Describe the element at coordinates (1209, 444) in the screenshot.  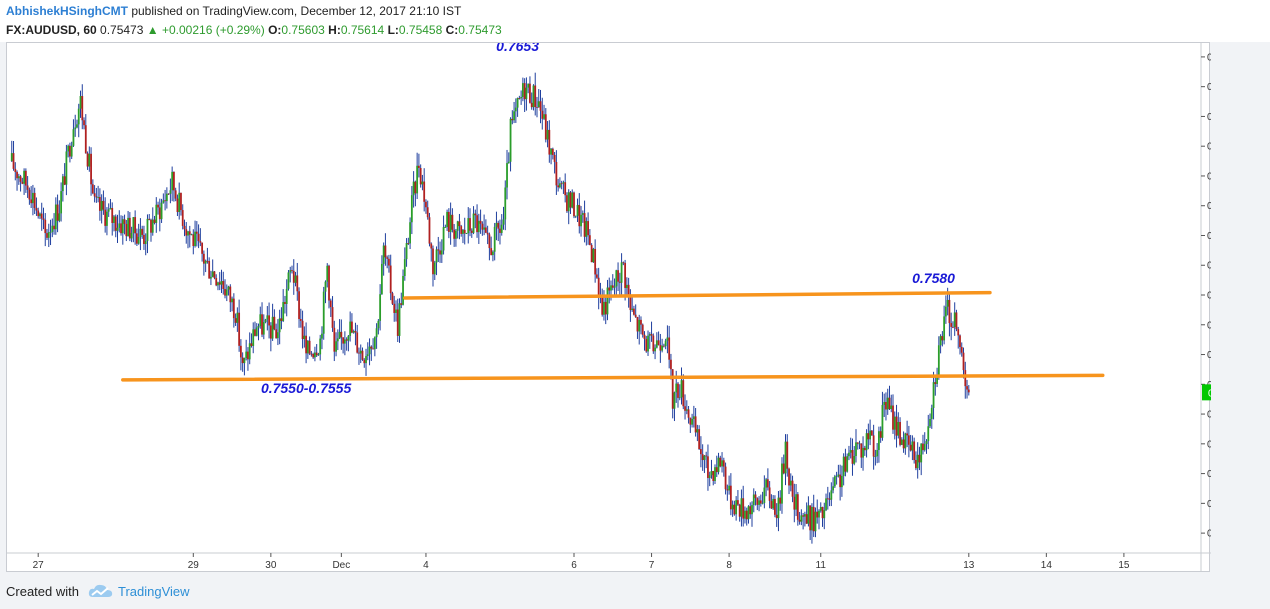
I see `y-tick-label: 0.75300` at that location.